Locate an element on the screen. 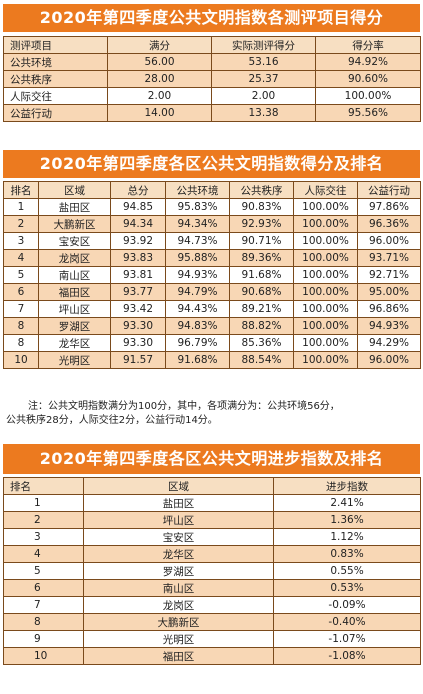 This screenshot has height=694, width=423. table-cell: 9 is located at coordinates (43, 639).